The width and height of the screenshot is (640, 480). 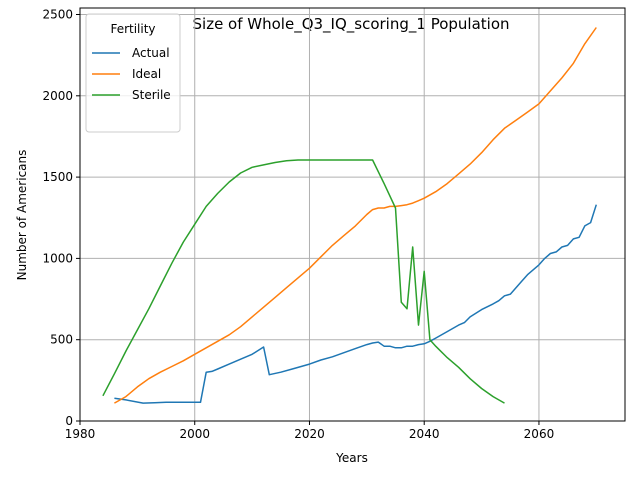 I want to click on y-tick-label: 500, so click(x=61, y=340).